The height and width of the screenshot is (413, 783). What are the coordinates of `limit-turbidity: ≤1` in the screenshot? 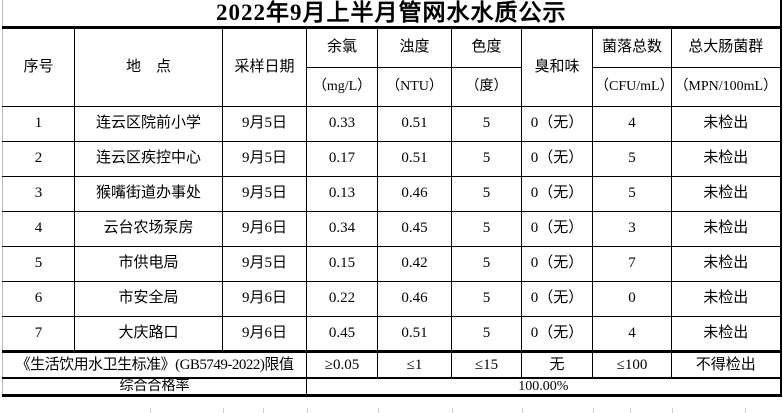 It's located at (414, 364).